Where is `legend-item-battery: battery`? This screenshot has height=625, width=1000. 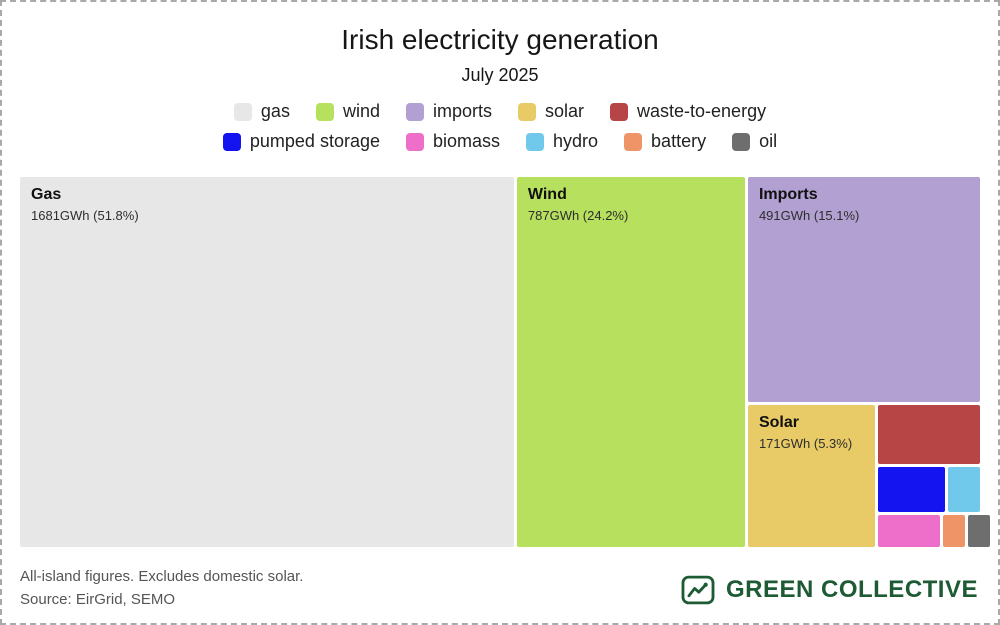 legend-item-battery: battery is located at coordinates (665, 141).